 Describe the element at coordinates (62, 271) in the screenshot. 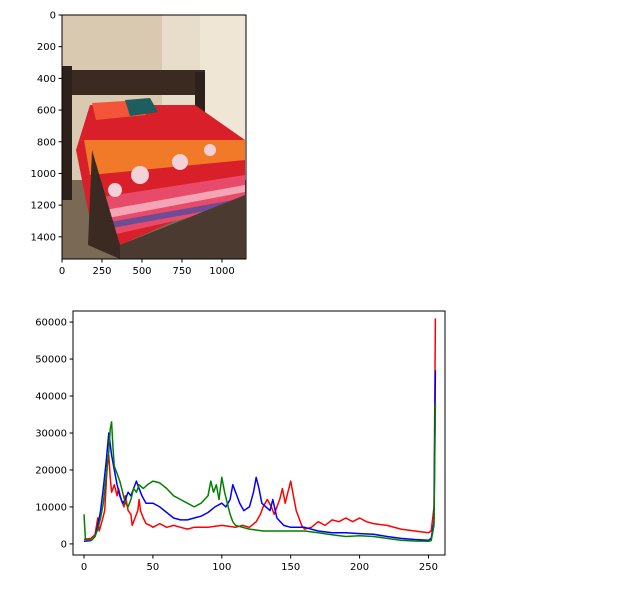

I see `image-x-tick-label: 0` at that location.